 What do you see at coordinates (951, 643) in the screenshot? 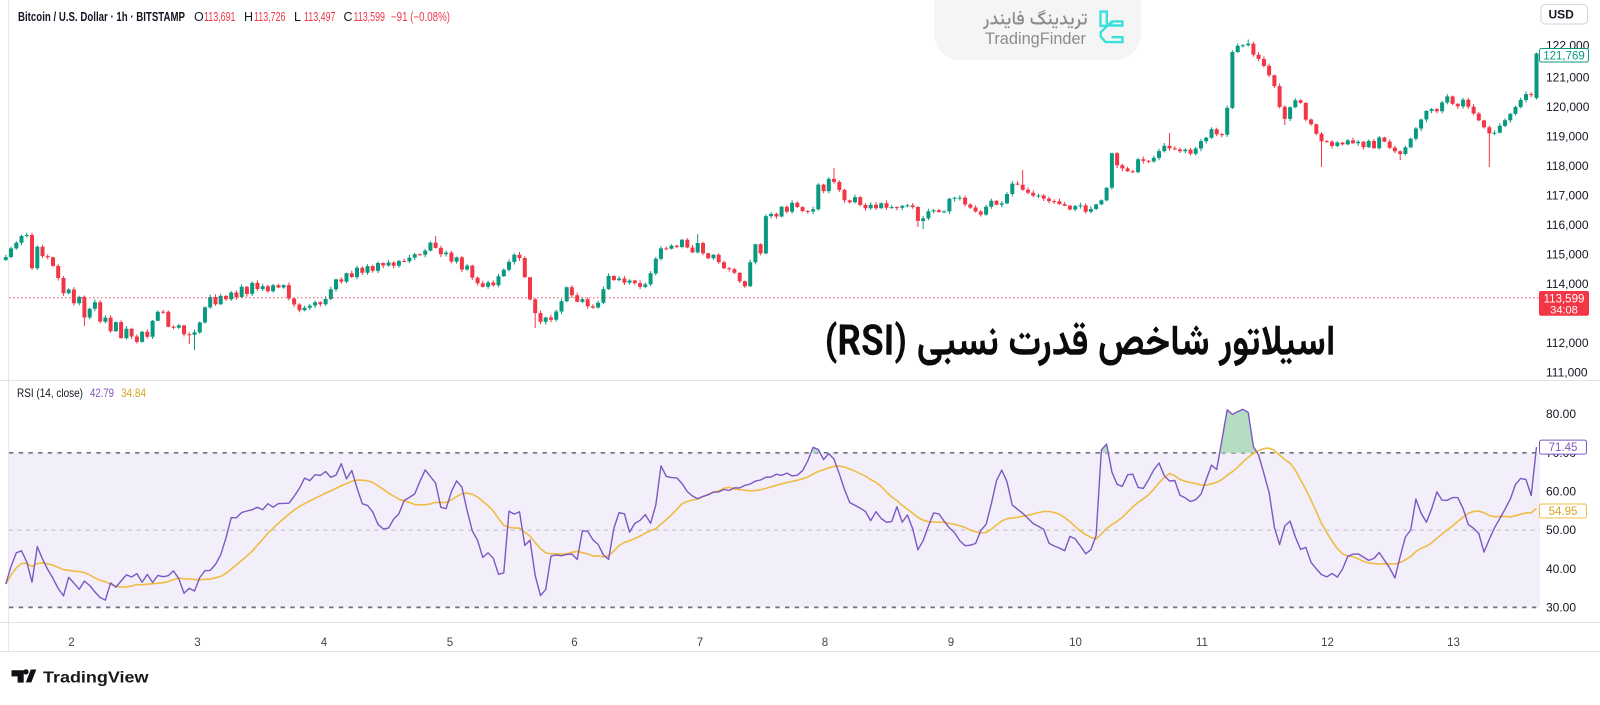
I see `svg-text: 9` at bounding box center [951, 643].